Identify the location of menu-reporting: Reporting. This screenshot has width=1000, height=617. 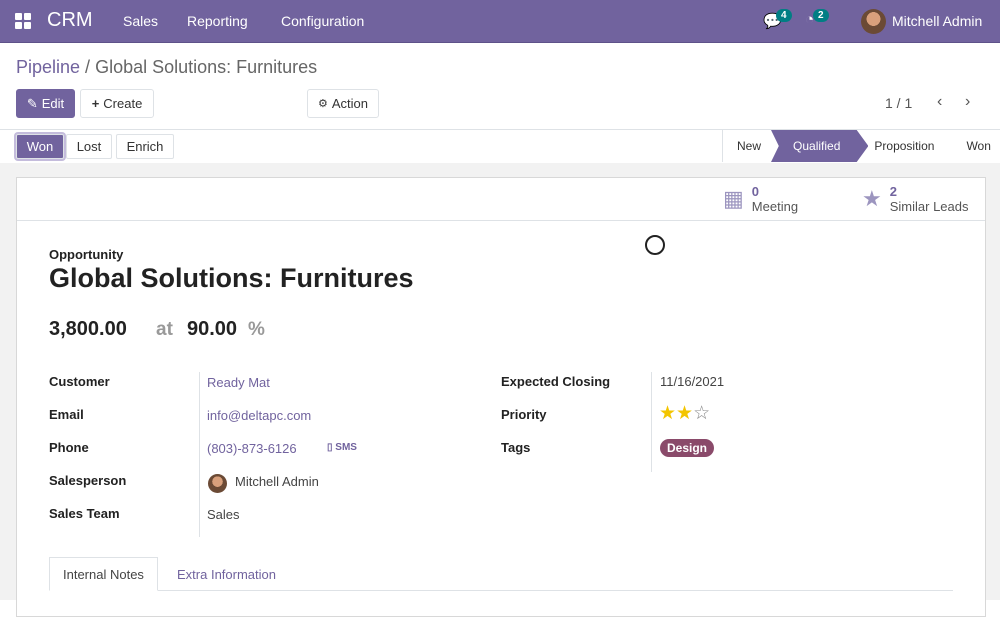
(217, 21).